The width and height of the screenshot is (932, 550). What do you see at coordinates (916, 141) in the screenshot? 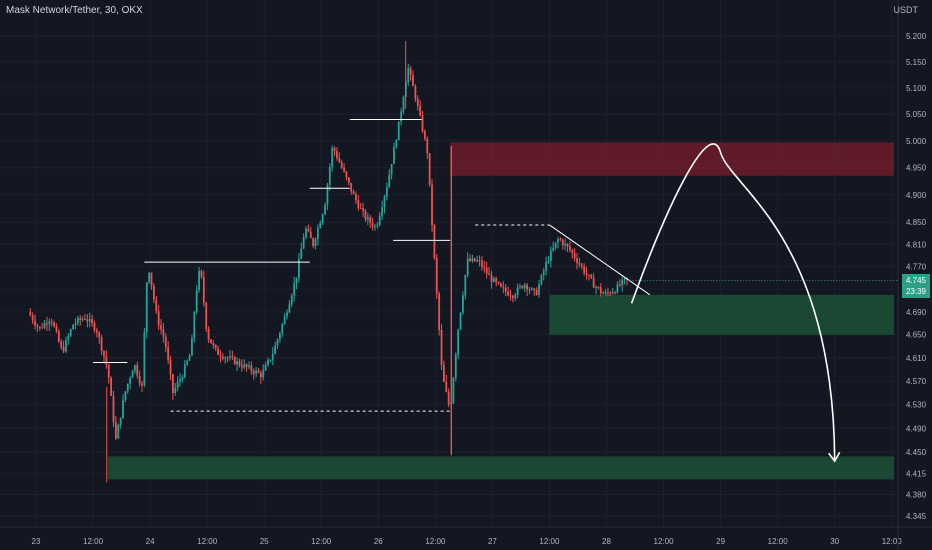
I see `y-tick-label: 5.000` at bounding box center [916, 141].